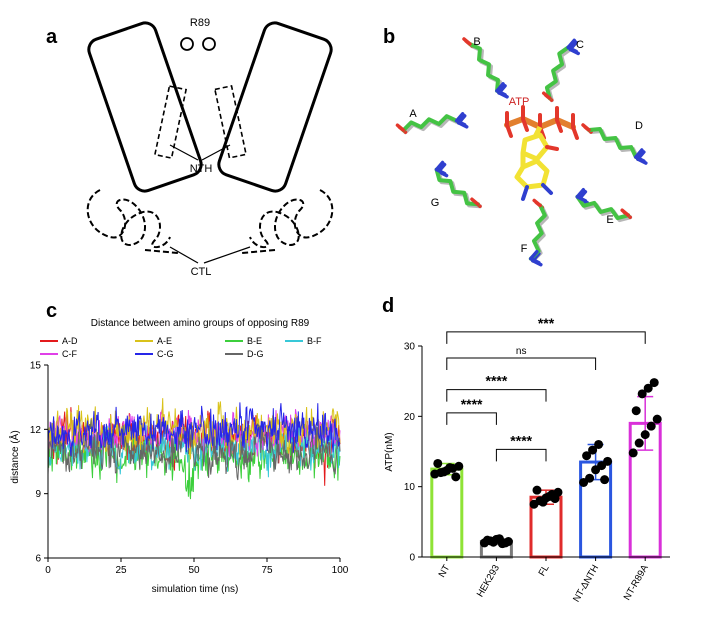  What do you see at coordinates (609, 220) in the screenshot?
I see `chain-label-e: E` at bounding box center [609, 220].